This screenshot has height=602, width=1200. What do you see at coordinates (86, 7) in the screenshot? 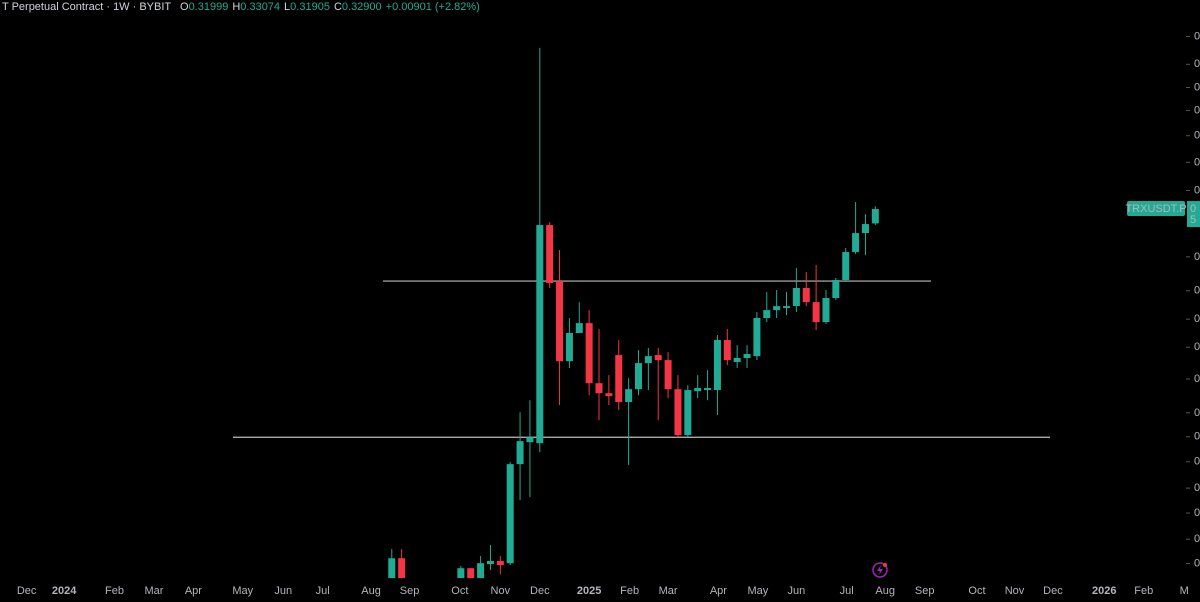
I see `symbol: T Perpetual Contract · 1W · BYBIT` at bounding box center [86, 7].